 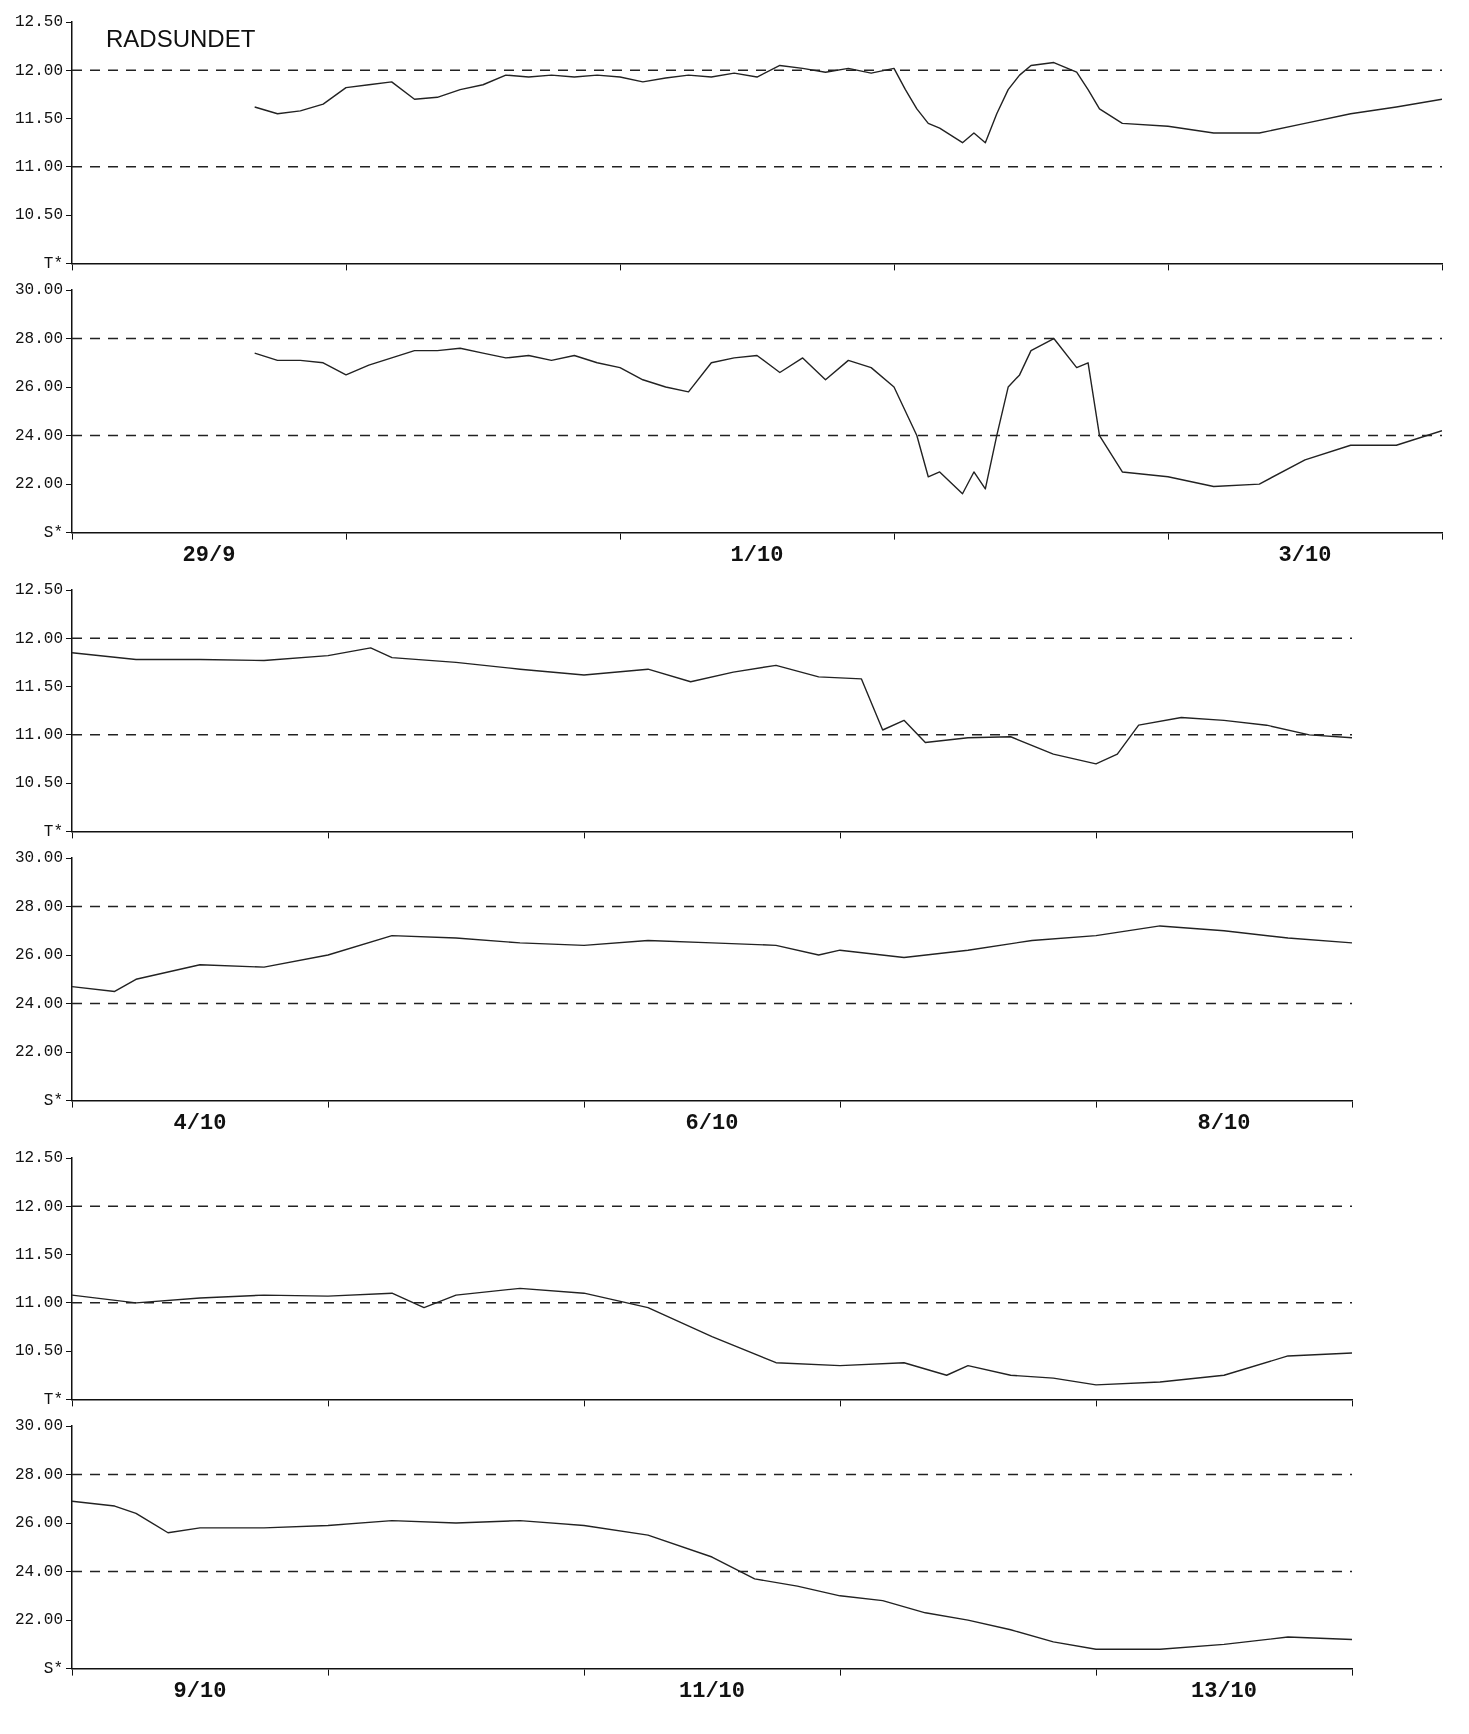 I want to click on x-tick-label: 4/10, so click(x=200, y=1124).